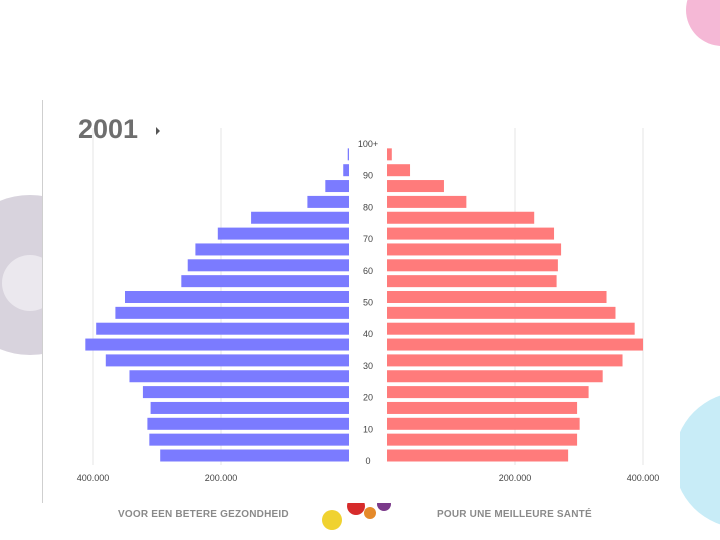 The width and height of the screenshot is (720, 540). What do you see at coordinates (368, 429) in the screenshot?
I see `age-tick-label: 10` at bounding box center [368, 429].